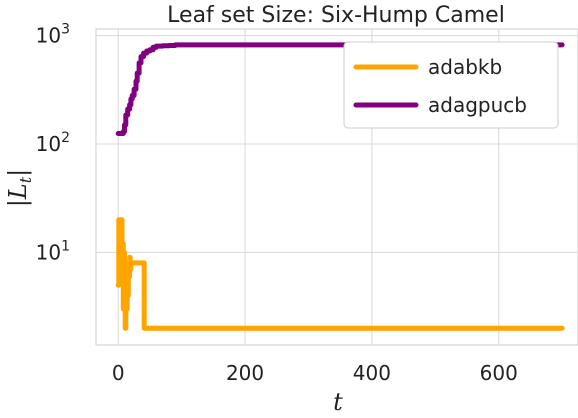 The image size is (578, 418). Describe the element at coordinates (315, 373) in the screenshot. I see `x-tick-labels: 0 200 400 600` at that location.